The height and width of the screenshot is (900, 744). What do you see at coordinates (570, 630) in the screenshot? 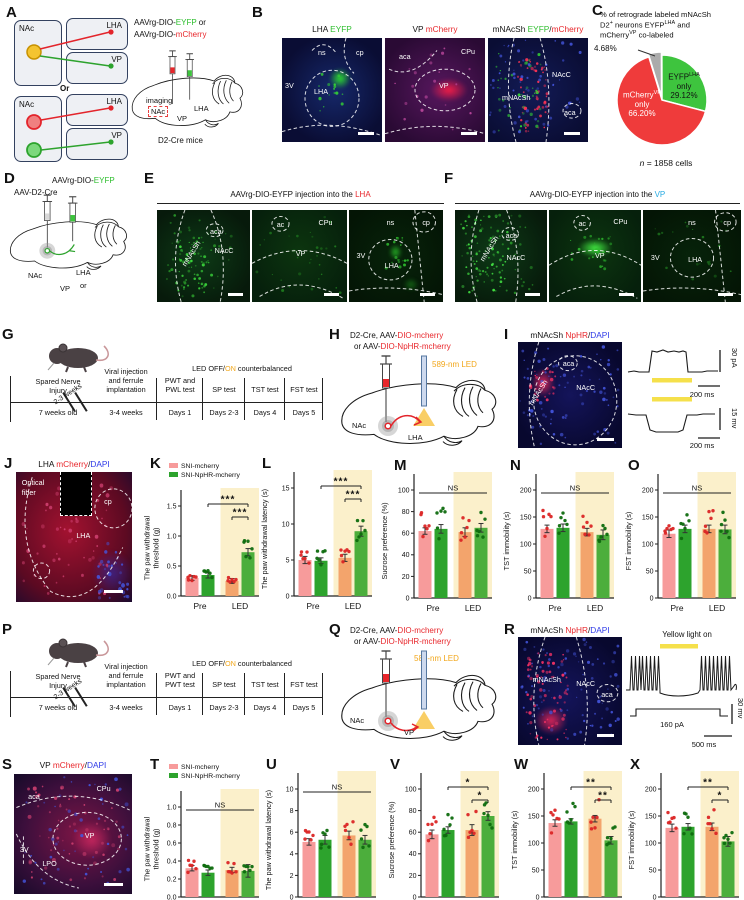
I see `micrograph-title: mNAcSh NpHR/DAPI` at bounding box center [570, 630].